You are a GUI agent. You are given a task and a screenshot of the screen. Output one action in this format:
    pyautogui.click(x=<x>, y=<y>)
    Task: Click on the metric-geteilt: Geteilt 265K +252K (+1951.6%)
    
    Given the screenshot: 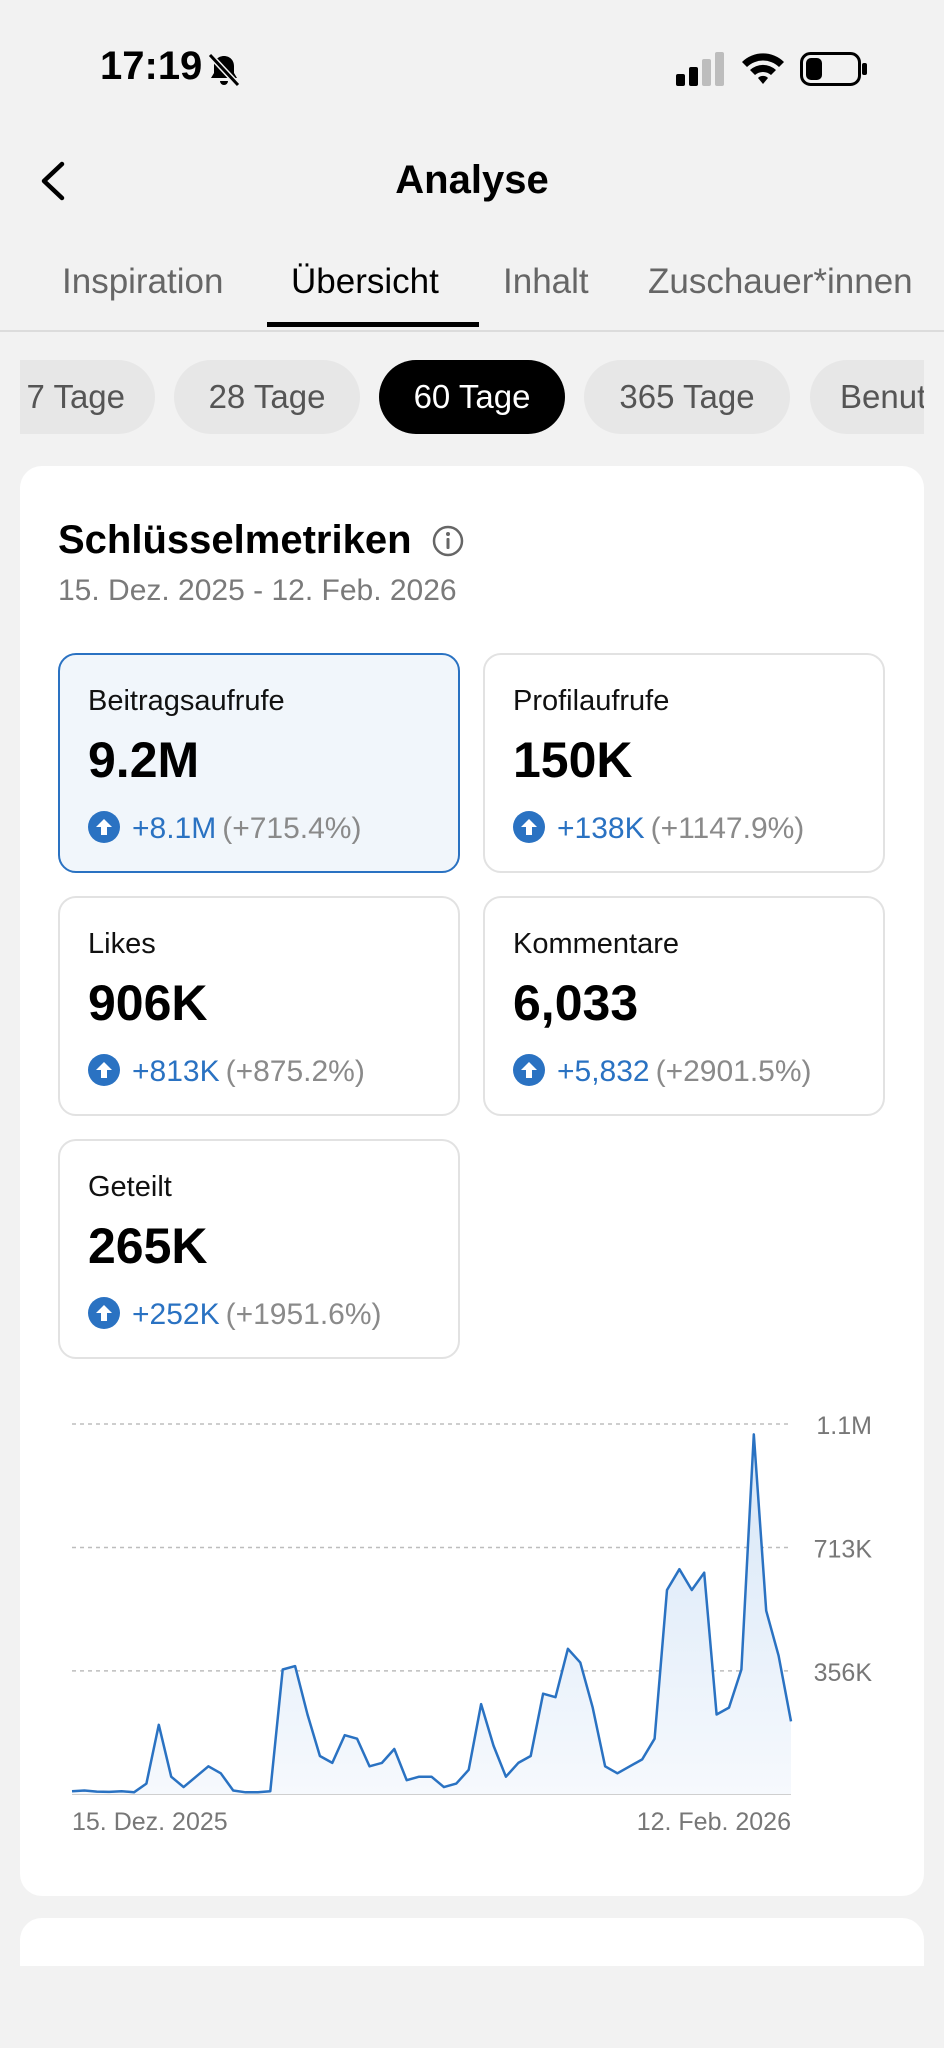 What is the action you would take?
    pyautogui.click(x=259, y=1249)
    